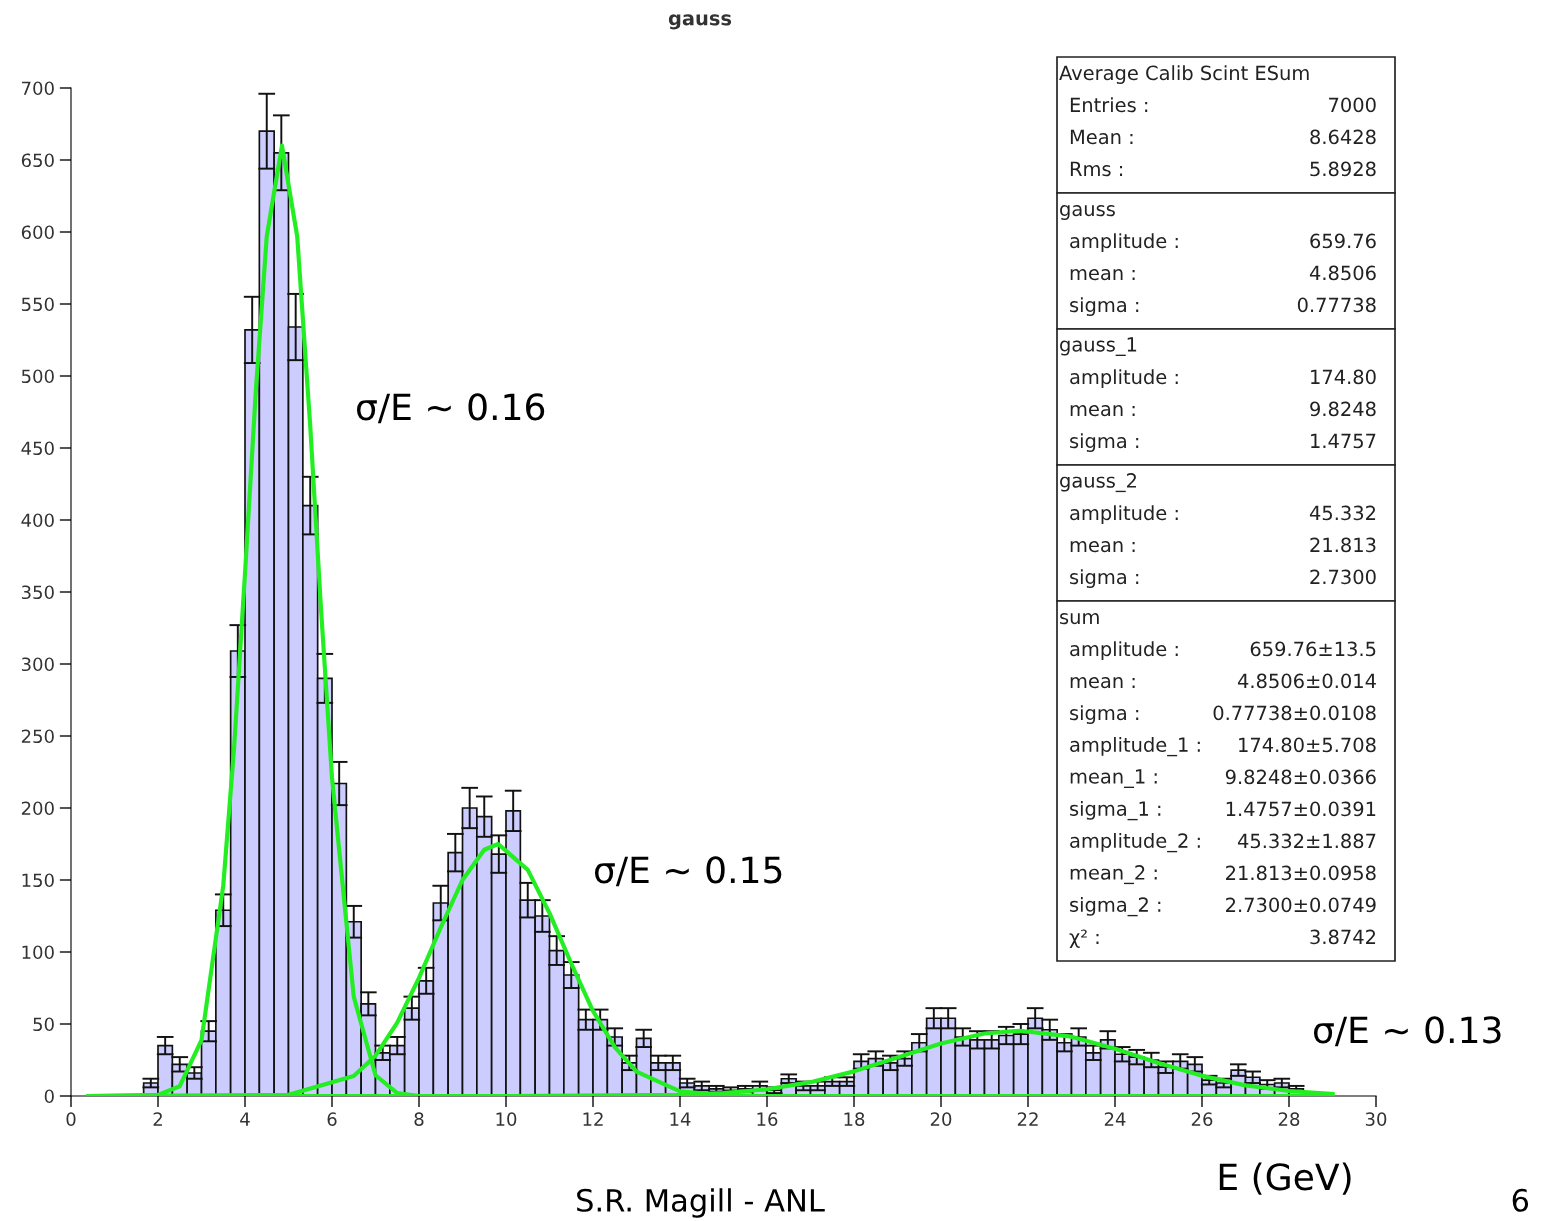 This screenshot has width=1550, height=1221. What do you see at coordinates (49, 1096) in the screenshot?
I see `y-tick-label: 0` at bounding box center [49, 1096].